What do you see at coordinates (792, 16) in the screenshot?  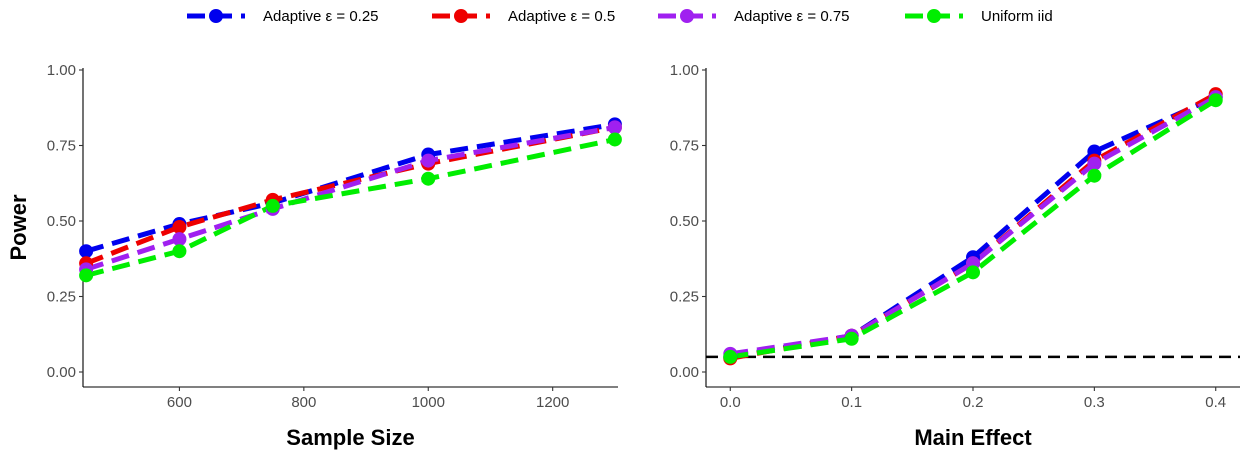 I see `legend-label: Adaptive ε = 0.75` at bounding box center [792, 16].